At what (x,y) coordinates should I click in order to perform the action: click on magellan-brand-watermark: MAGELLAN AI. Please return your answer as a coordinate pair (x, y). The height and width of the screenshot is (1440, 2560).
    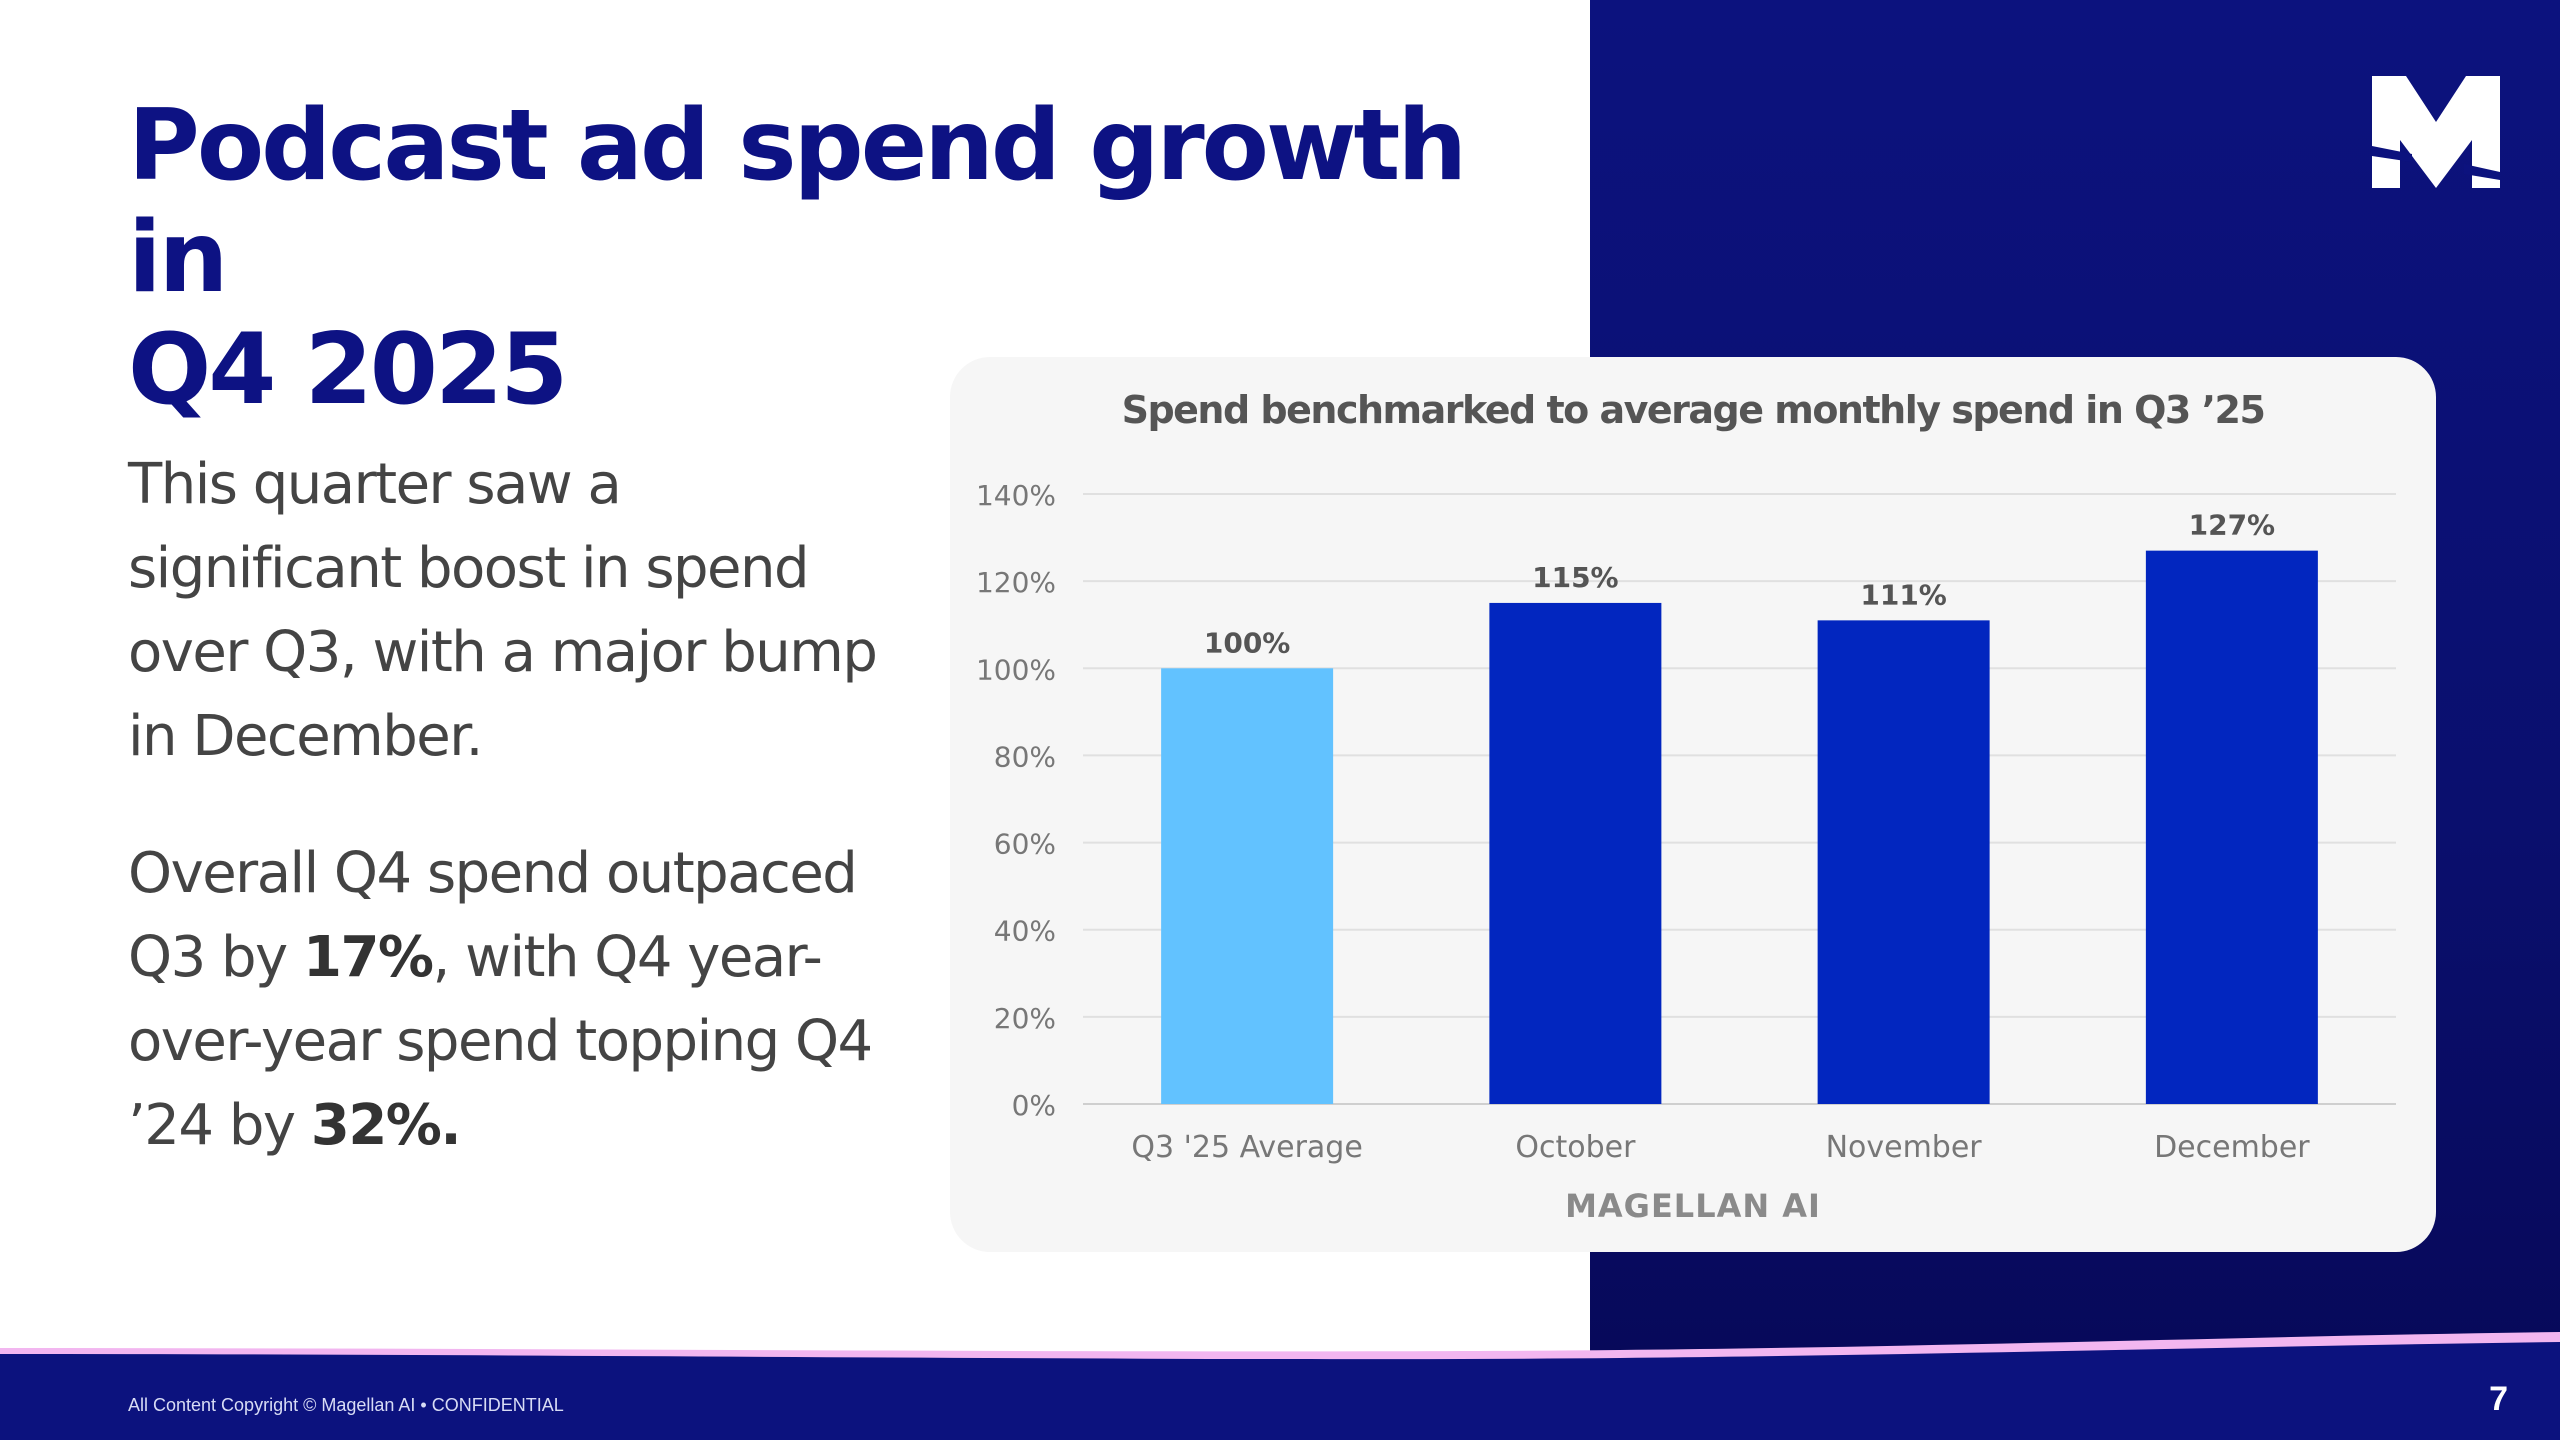
    Looking at the image, I should click on (1693, 1206).